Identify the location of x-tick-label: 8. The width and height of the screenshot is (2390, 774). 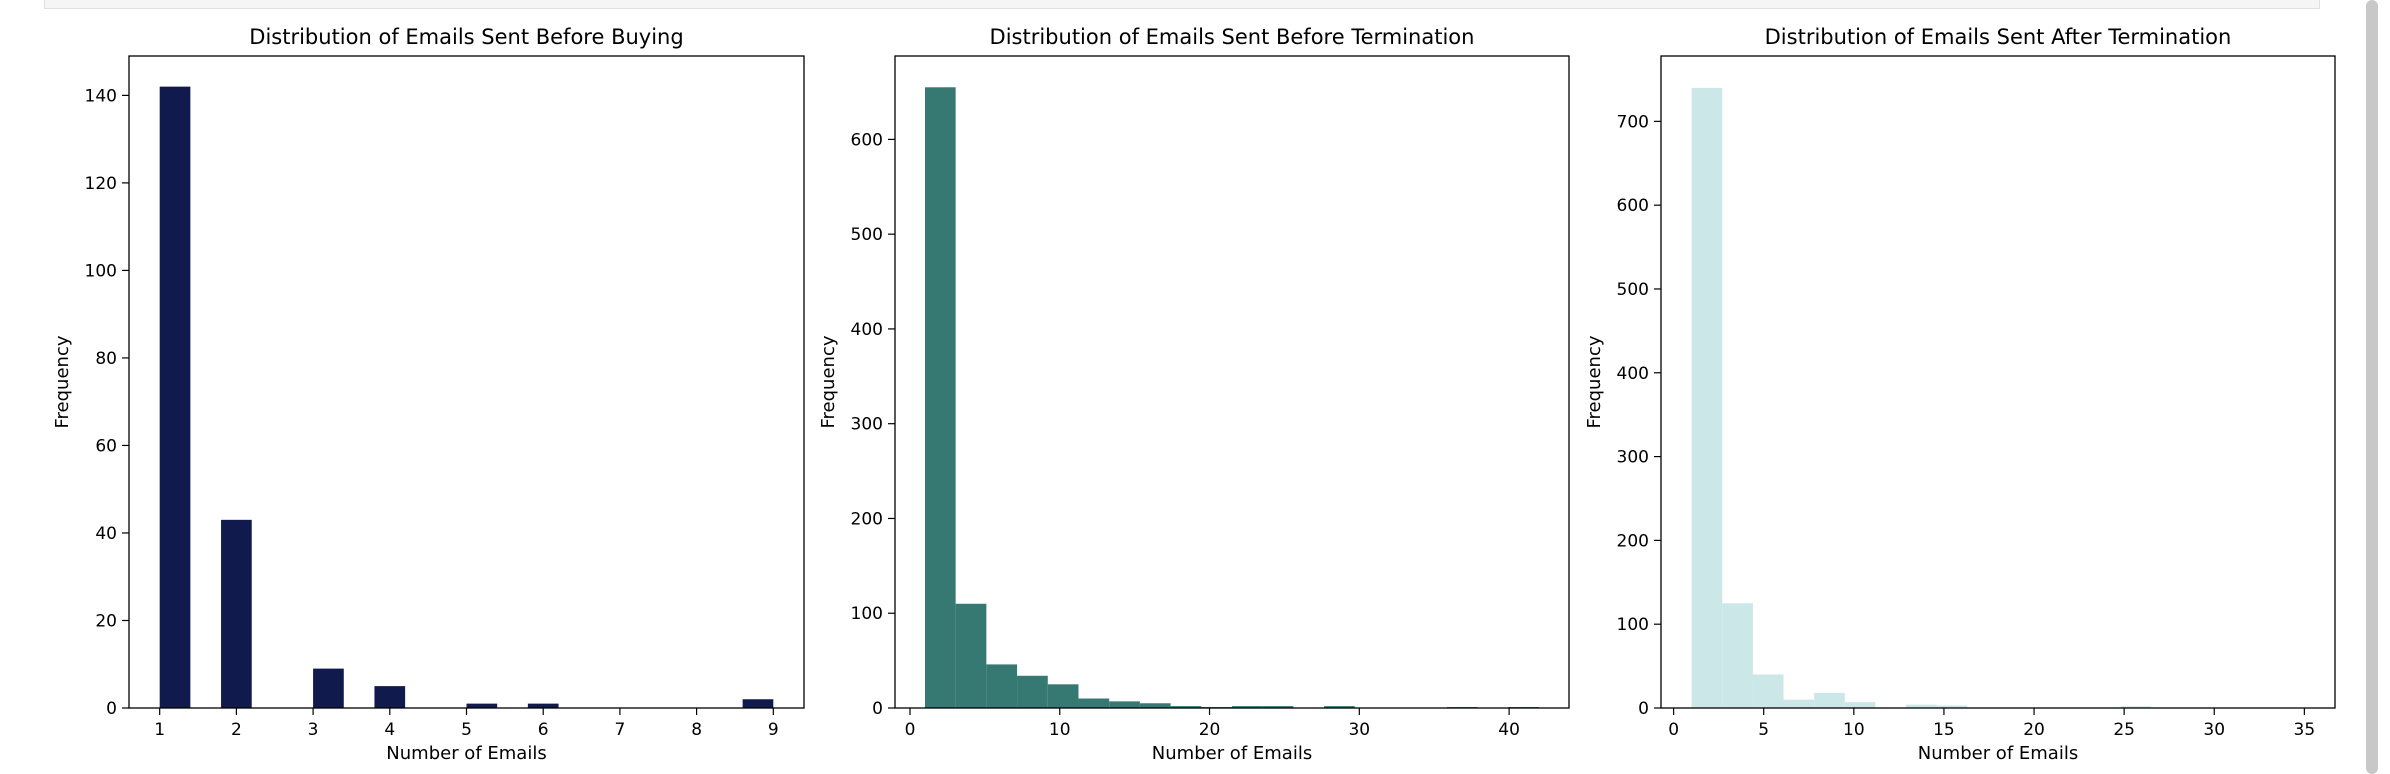
(696, 730).